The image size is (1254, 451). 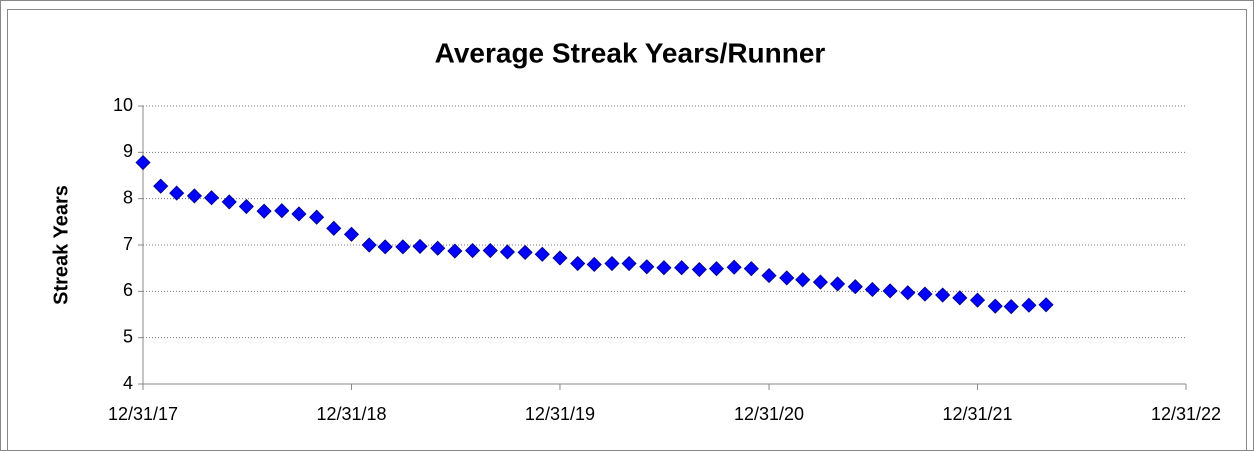 What do you see at coordinates (128, 197) in the screenshot?
I see `y-tick-label: 8` at bounding box center [128, 197].